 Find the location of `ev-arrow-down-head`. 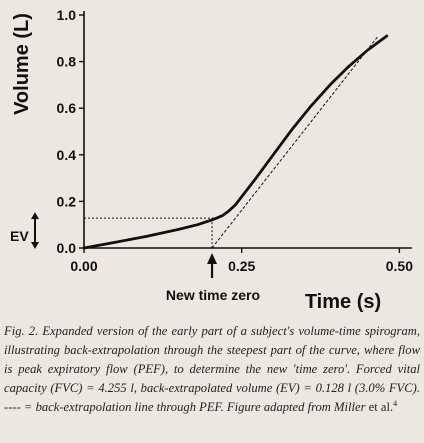

ev-arrow-down-head is located at coordinates (35, 245).